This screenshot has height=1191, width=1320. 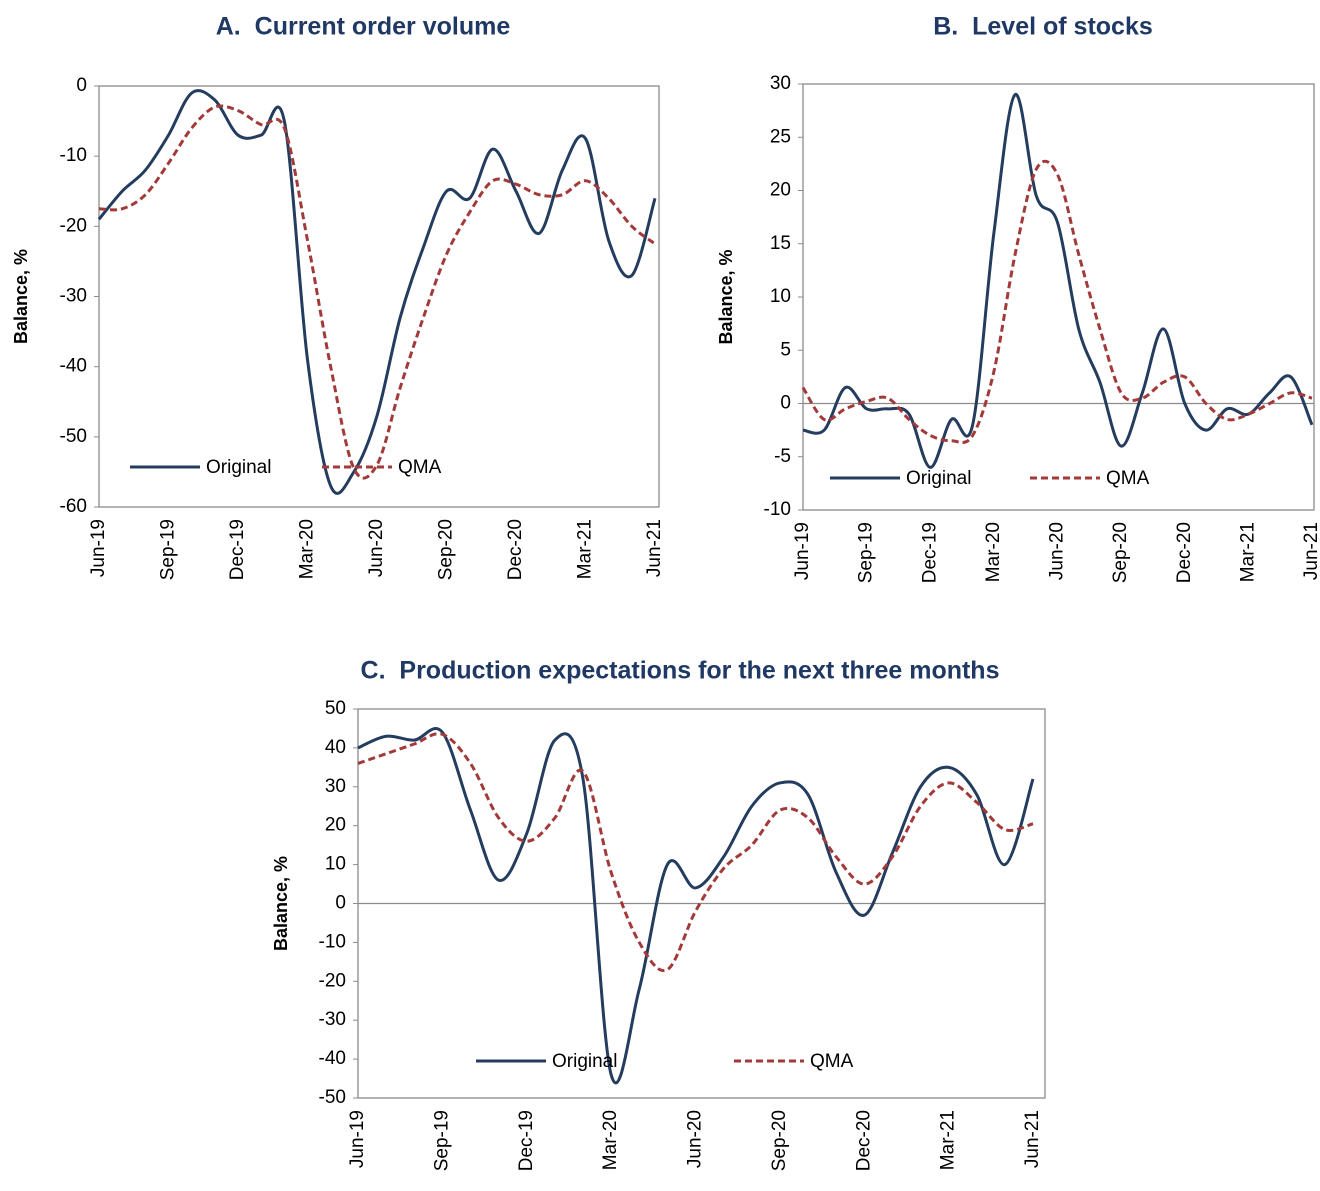 What do you see at coordinates (335, 747) in the screenshot?
I see `y-tick-label: 40` at bounding box center [335, 747].